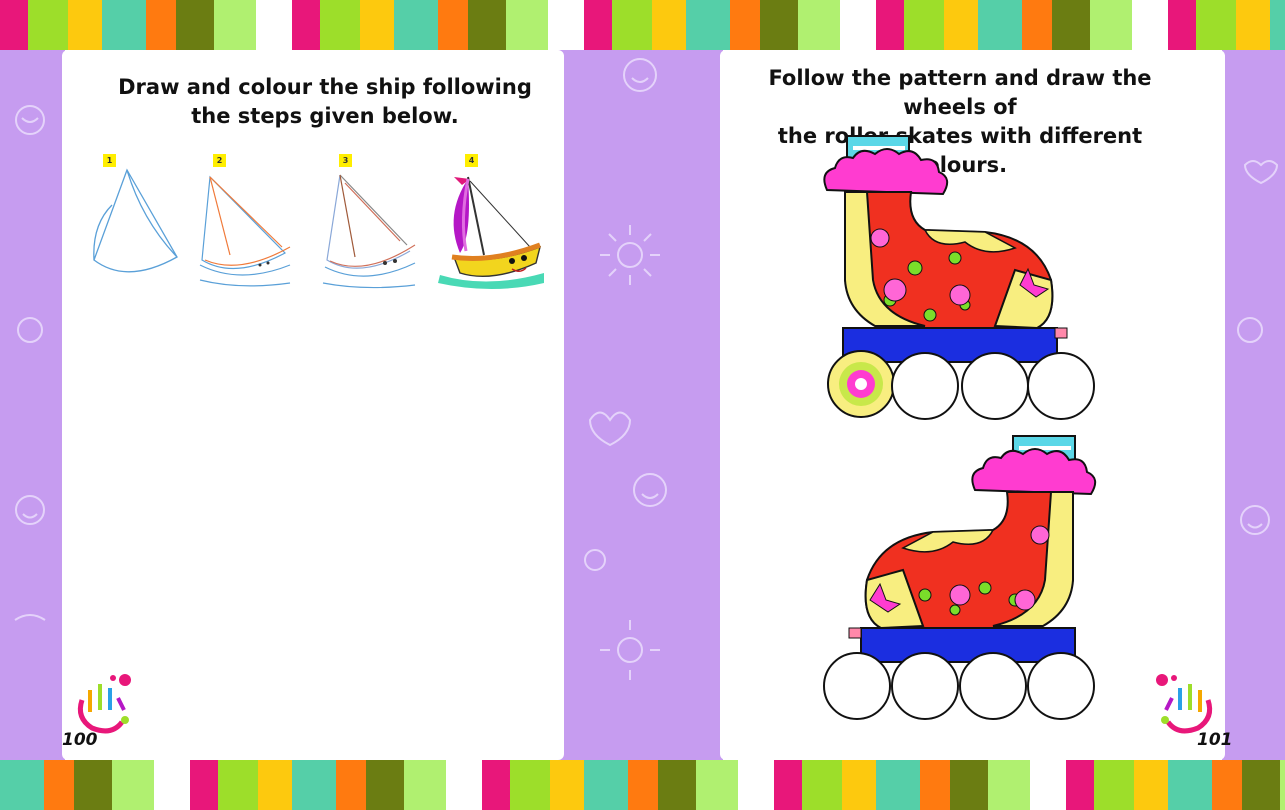 This screenshot has width=1285, height=810. Describe the element at coordinates (1184, 704) in the screenshot. I see `handprint-right-icon` at that location.